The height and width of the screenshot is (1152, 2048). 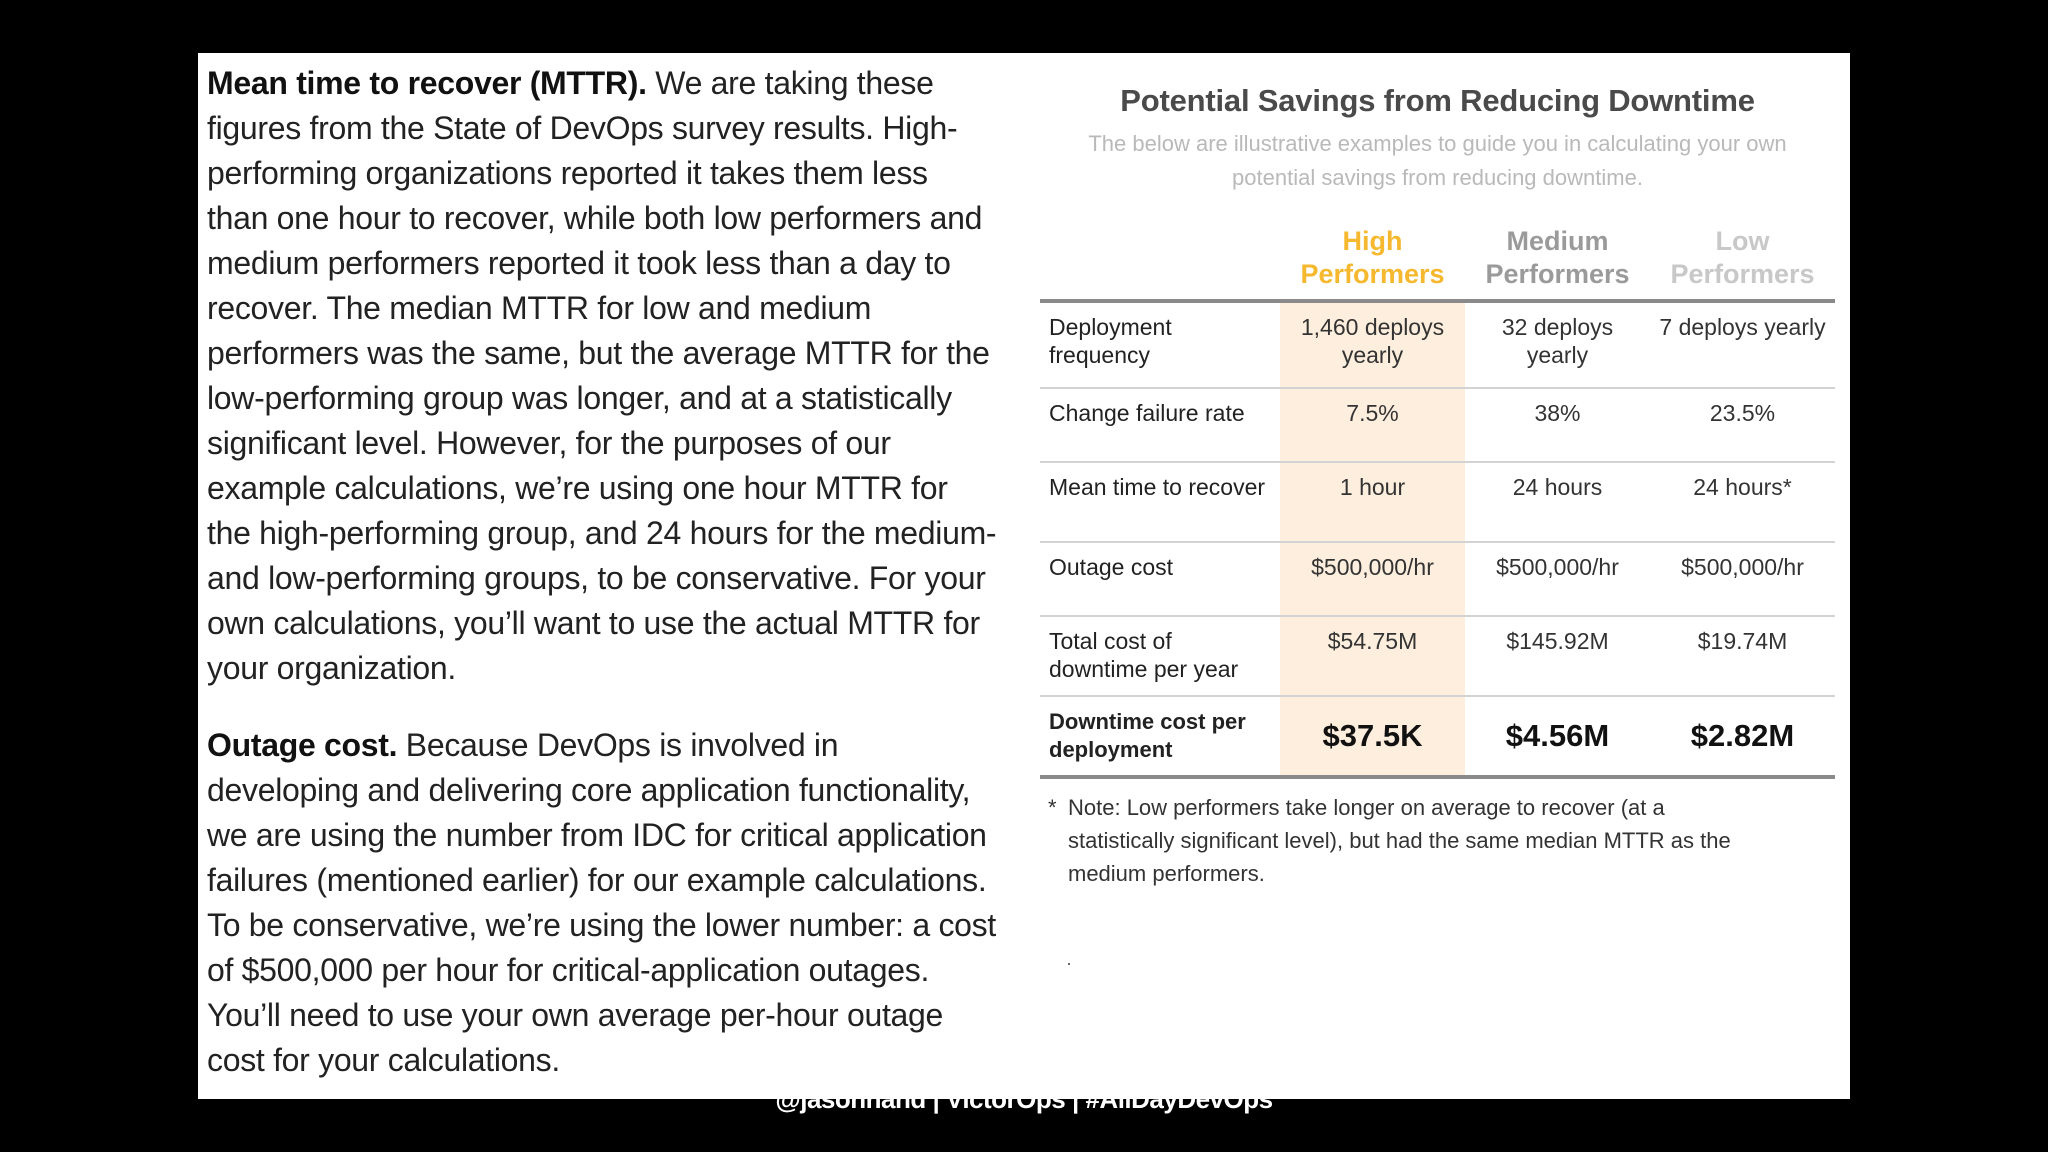 What do you see at coordinates (1160, 425) in the screenshot?
I see `row-label: Change failure rate` at bounding box center [1160, 425].